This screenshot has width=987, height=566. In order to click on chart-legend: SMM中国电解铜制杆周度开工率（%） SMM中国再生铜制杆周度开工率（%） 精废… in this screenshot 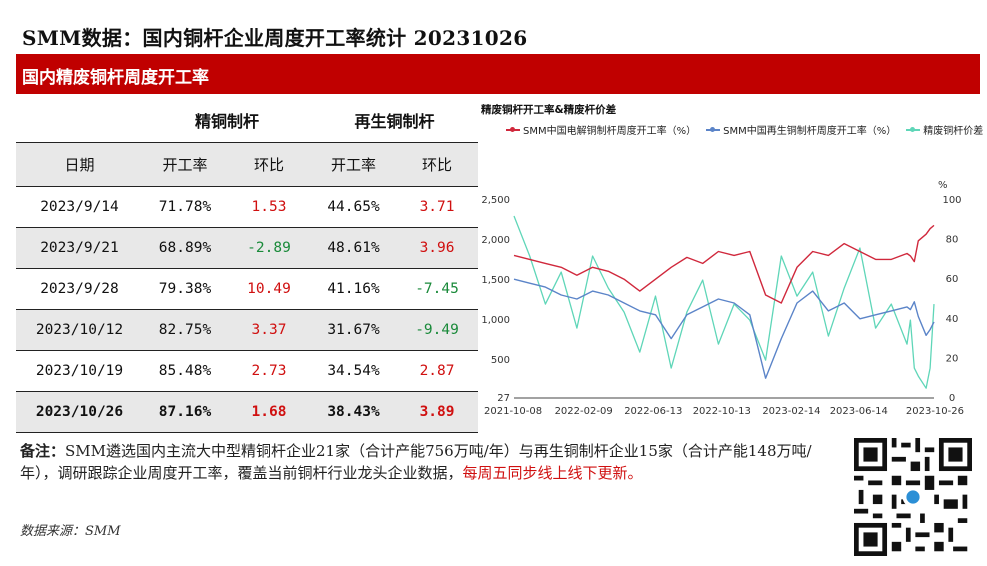, I will do `click(744, 129)`.